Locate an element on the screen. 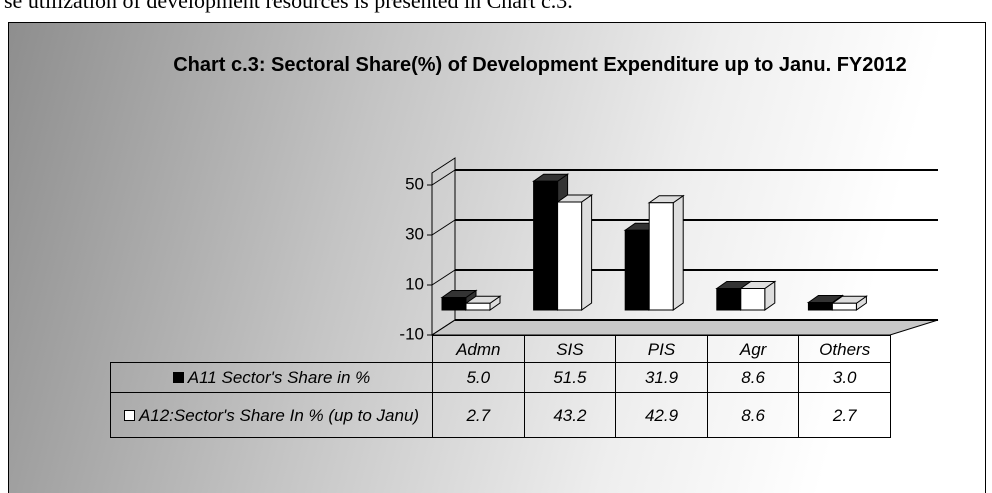 This screenshot has width=992, height=493. category-label-text: SIS is located at coordinates (570, 349).